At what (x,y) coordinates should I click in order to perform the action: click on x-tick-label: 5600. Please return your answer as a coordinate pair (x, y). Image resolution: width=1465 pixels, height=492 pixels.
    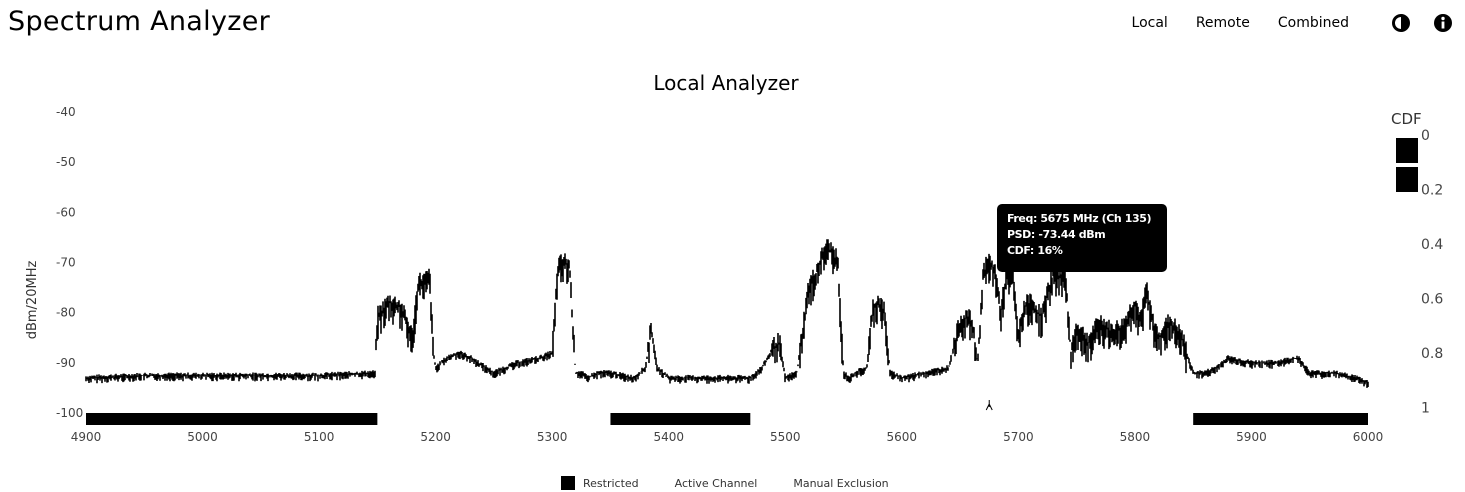
    Looking at the image, I should click on (902, 437).